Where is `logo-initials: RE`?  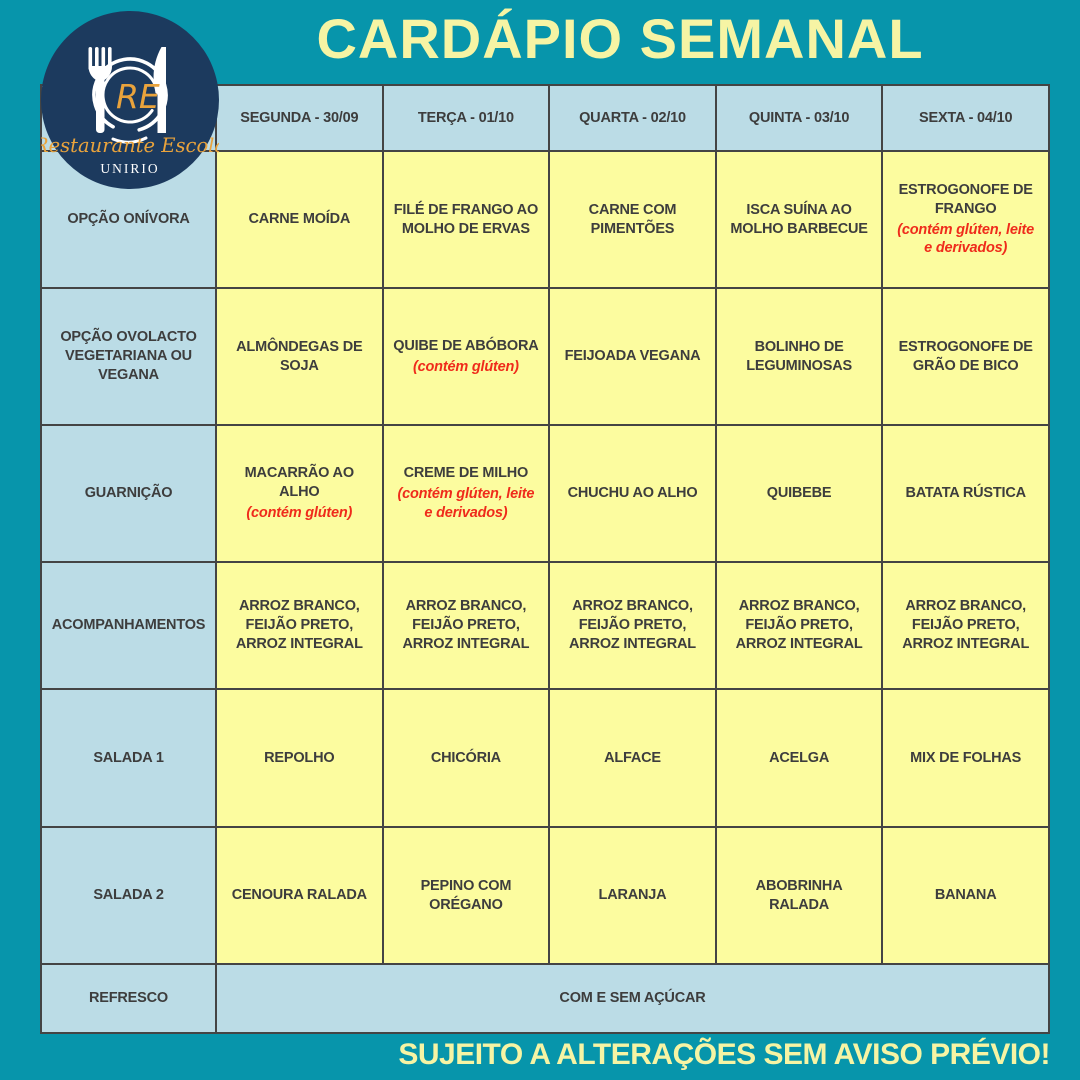 logo-initials: RE is located at coordinates (138, 96).